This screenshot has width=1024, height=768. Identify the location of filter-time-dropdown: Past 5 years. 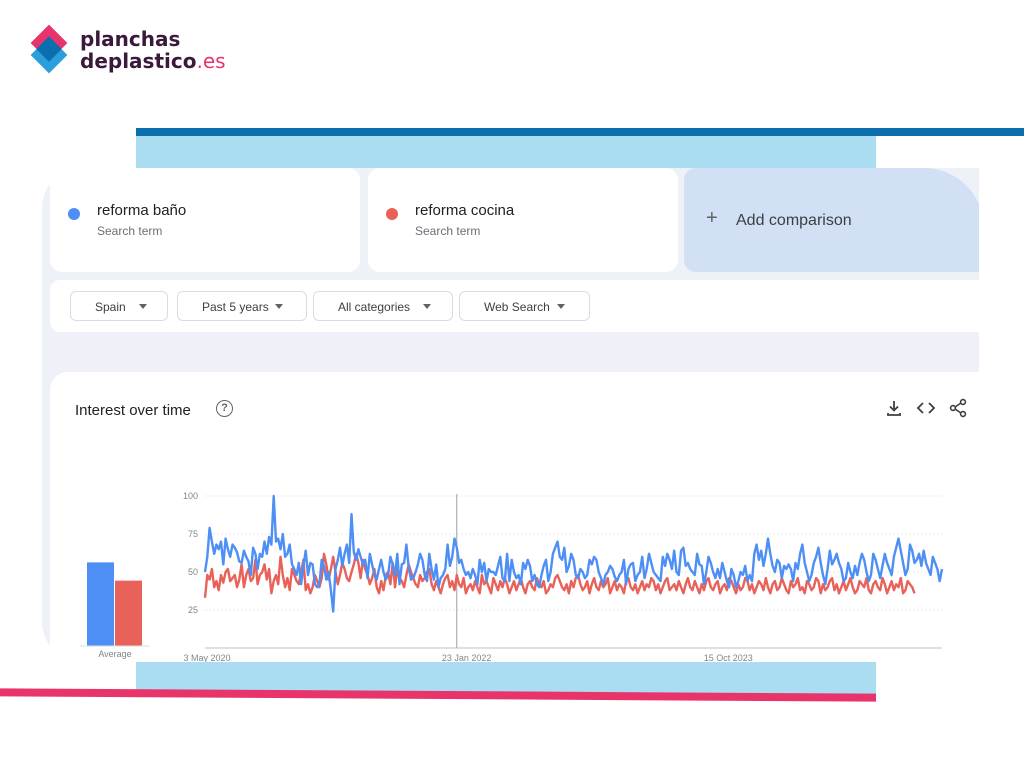
(242, 306).